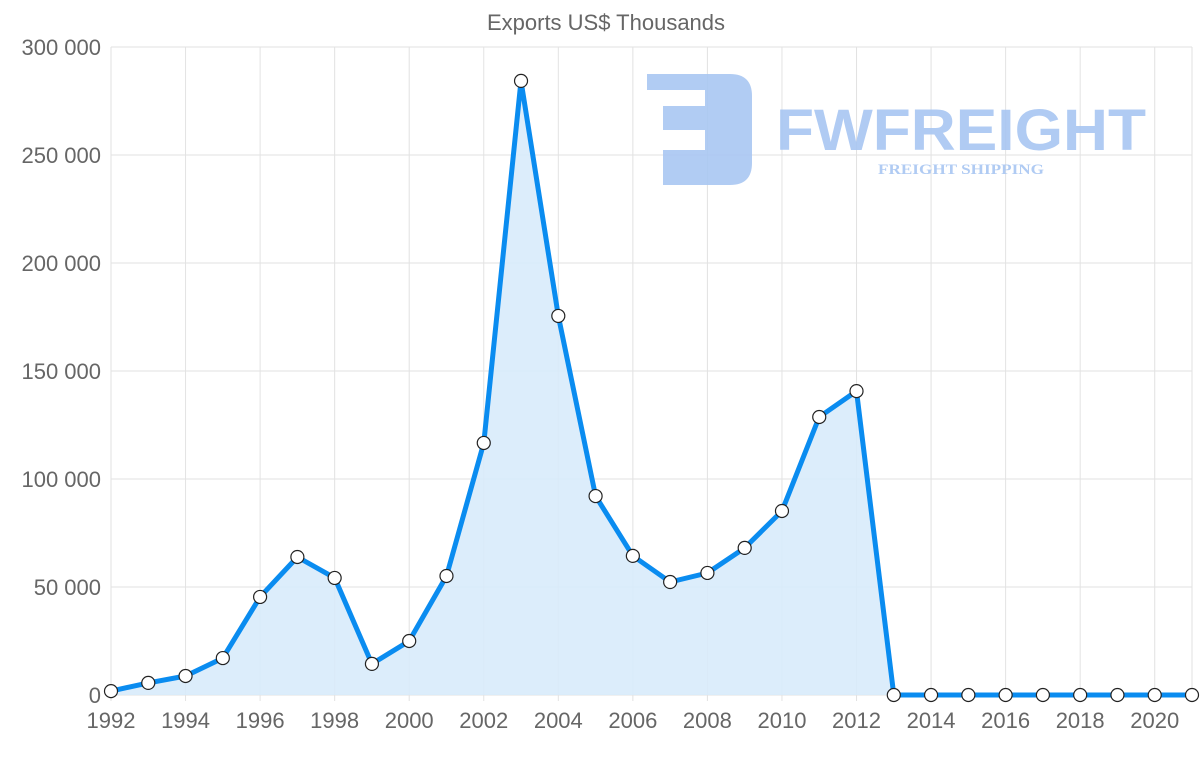  I want to click on y-tick-label: 250 000, so click(61, 155).